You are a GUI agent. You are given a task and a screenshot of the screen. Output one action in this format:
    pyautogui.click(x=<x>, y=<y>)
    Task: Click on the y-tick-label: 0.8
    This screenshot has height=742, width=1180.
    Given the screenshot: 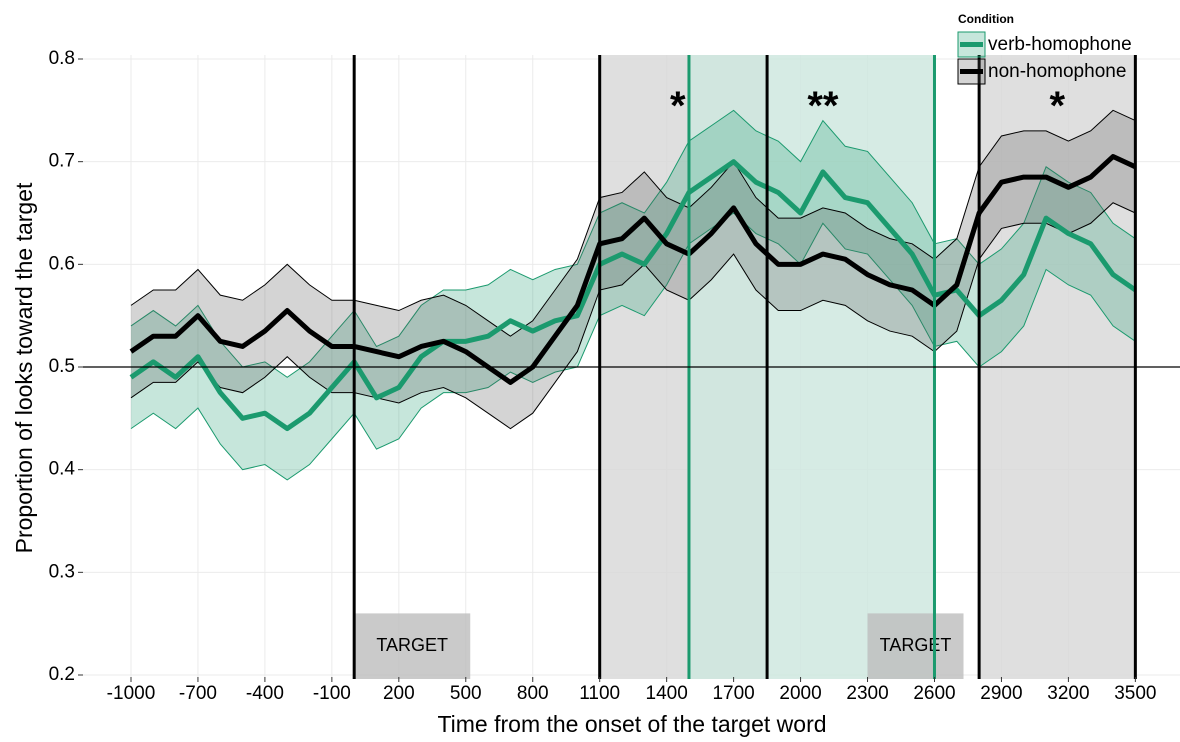 What is the action you would take?
    pyautogui.click(x=62, y=58)
    